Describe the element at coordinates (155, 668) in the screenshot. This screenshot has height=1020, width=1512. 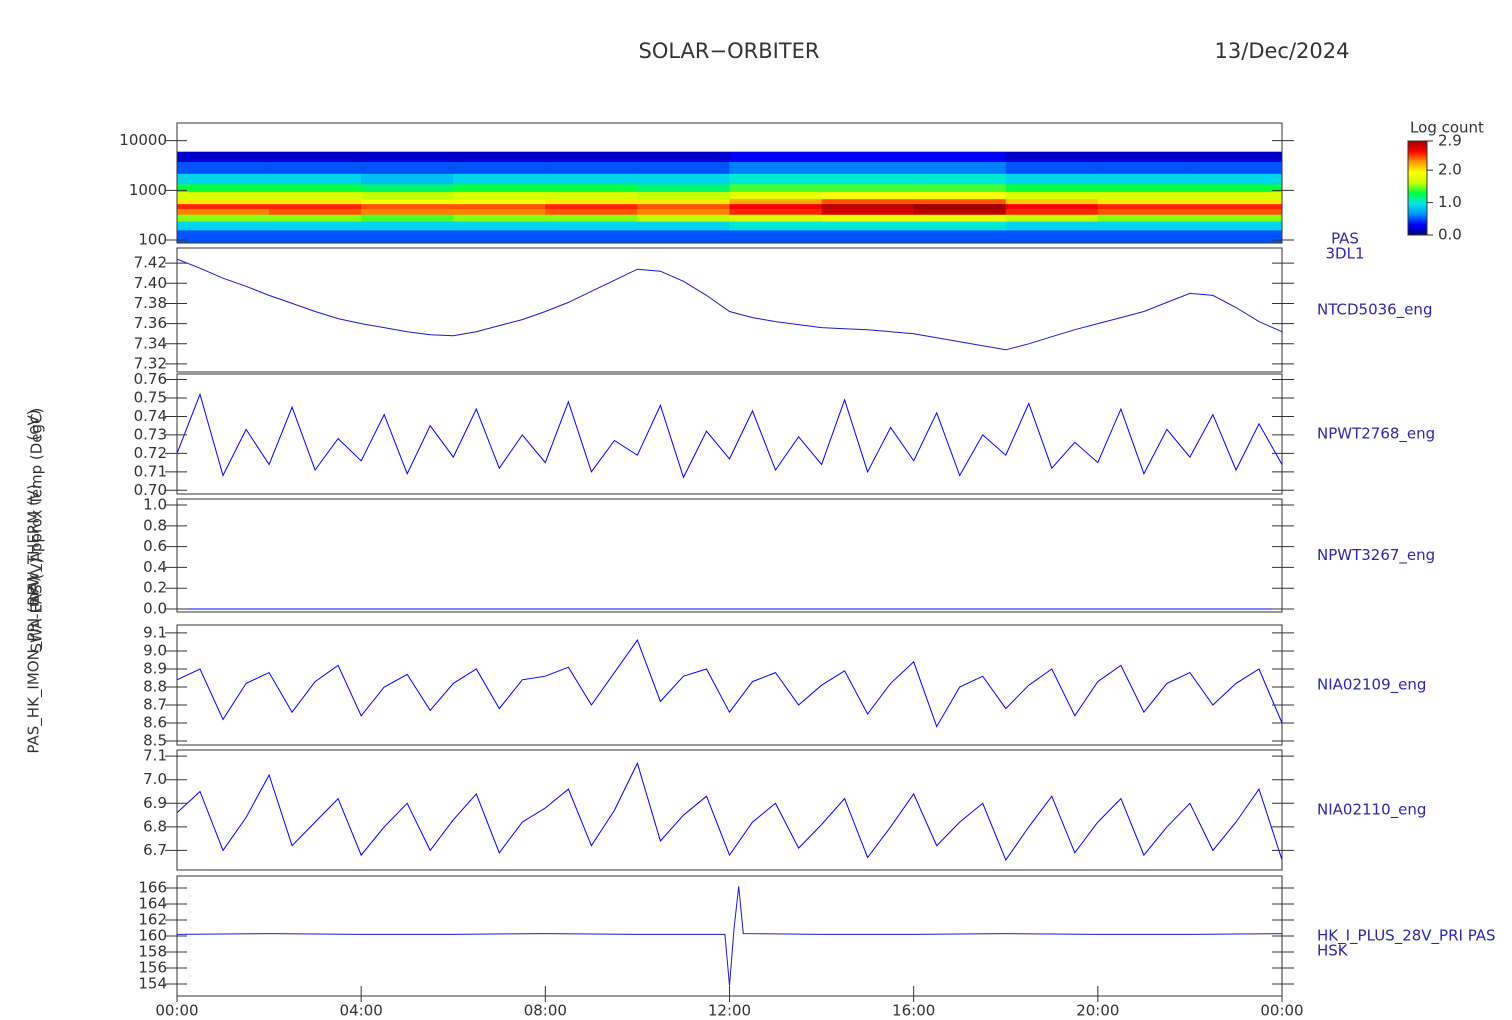
I see `y-tick-label: 8.9` at that location.